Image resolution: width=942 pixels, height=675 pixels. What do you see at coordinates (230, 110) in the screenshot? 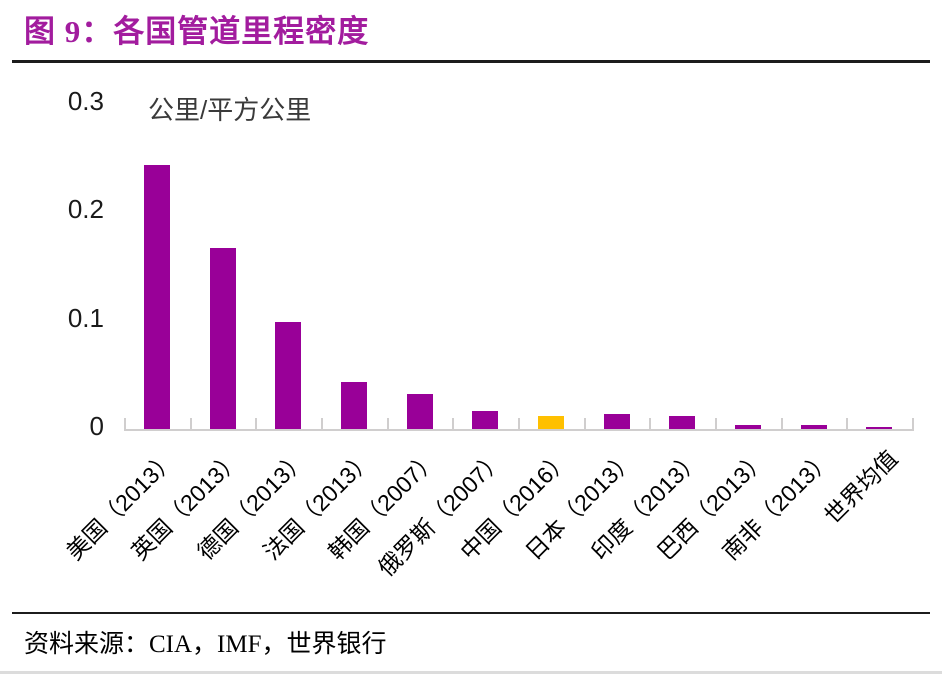
I see `y-axis-unit-label: 公里/平方公里` at bounding box center [230, 110].